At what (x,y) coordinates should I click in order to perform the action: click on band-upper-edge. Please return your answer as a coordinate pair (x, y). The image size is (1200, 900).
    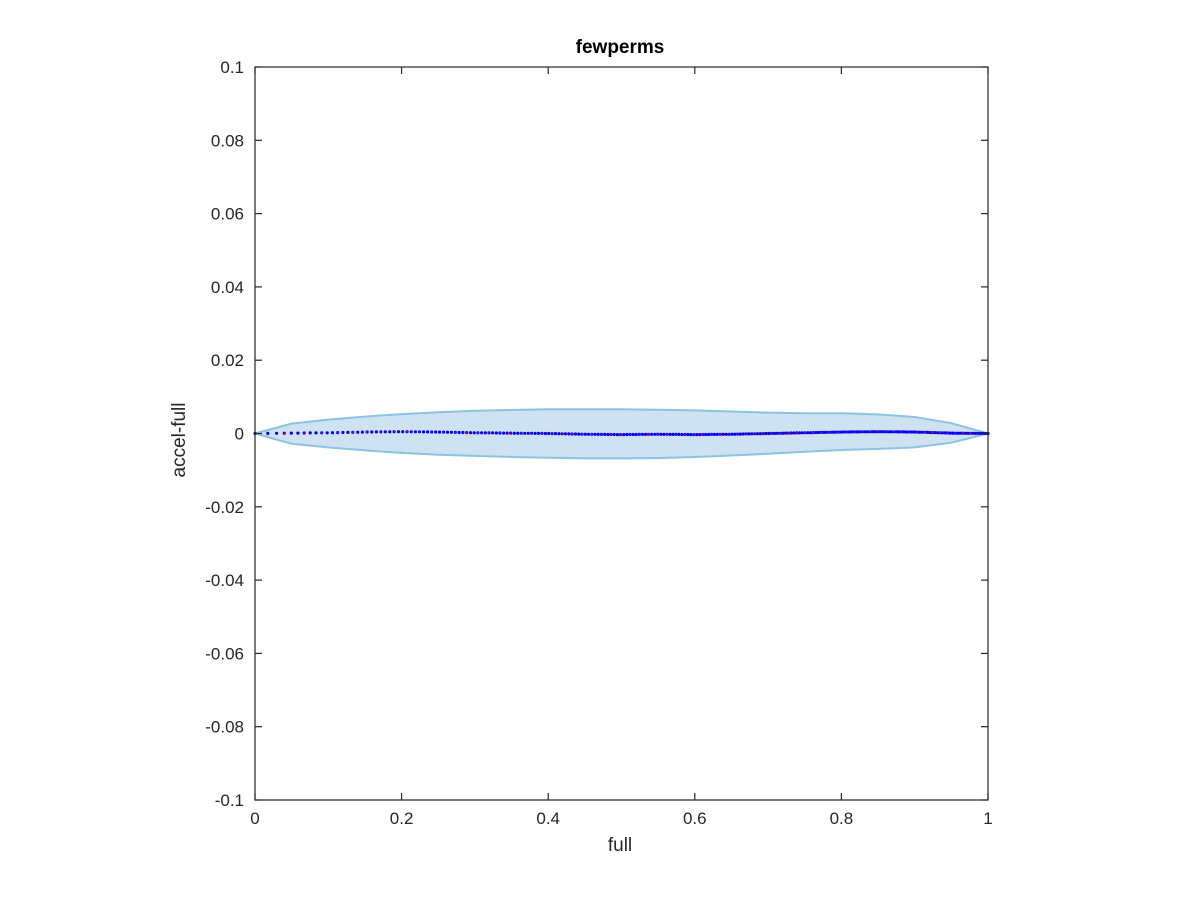
    Looking at the image, I should click on (621, 421).